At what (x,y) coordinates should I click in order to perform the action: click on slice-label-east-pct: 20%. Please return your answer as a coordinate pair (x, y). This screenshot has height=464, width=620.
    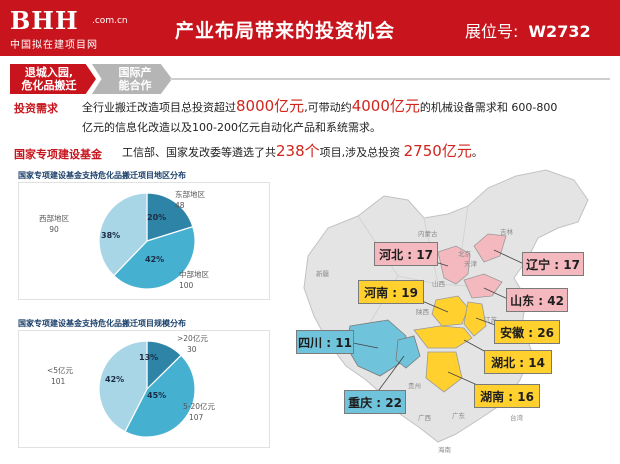
    Looking at the image, I should click on (157, 217).